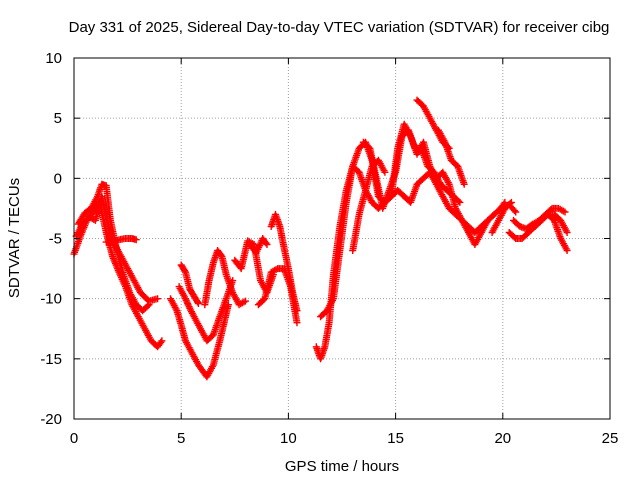  I want to click on series-t10, so click(410, 262).